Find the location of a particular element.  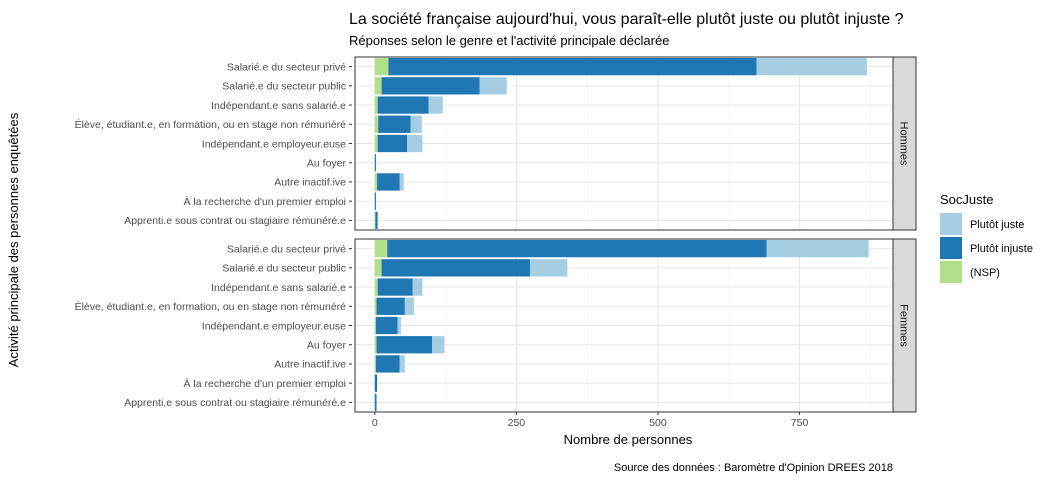

legend-label-juste: Plutôt juste is located at coordinates (997, 225).